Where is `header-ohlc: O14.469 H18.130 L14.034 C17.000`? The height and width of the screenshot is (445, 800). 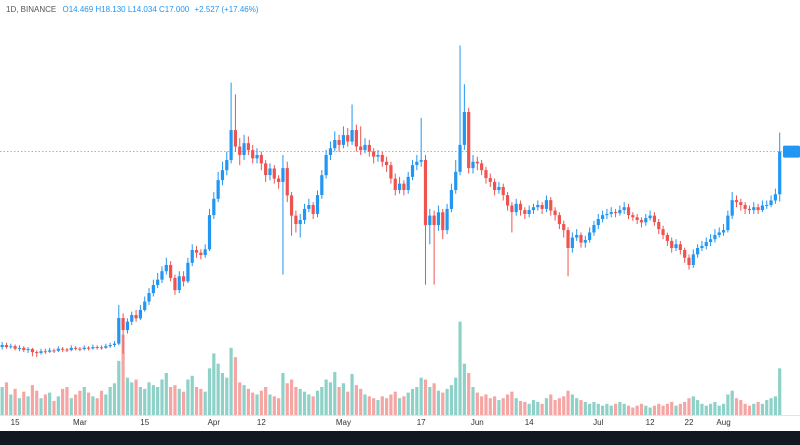 header-ohlc: O14.469 H18.130 L14.034 C17.000 is located at coordinates (125, 9).